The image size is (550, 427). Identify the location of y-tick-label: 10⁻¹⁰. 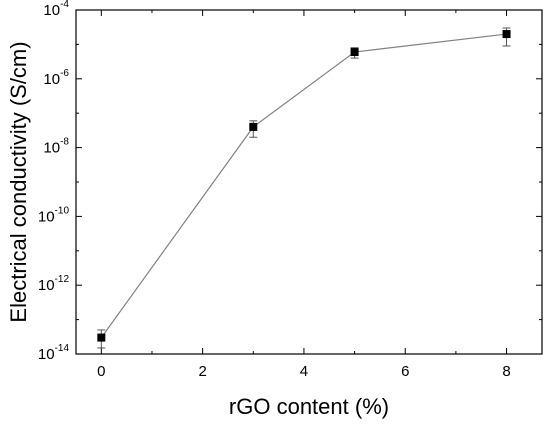
(54, 215).